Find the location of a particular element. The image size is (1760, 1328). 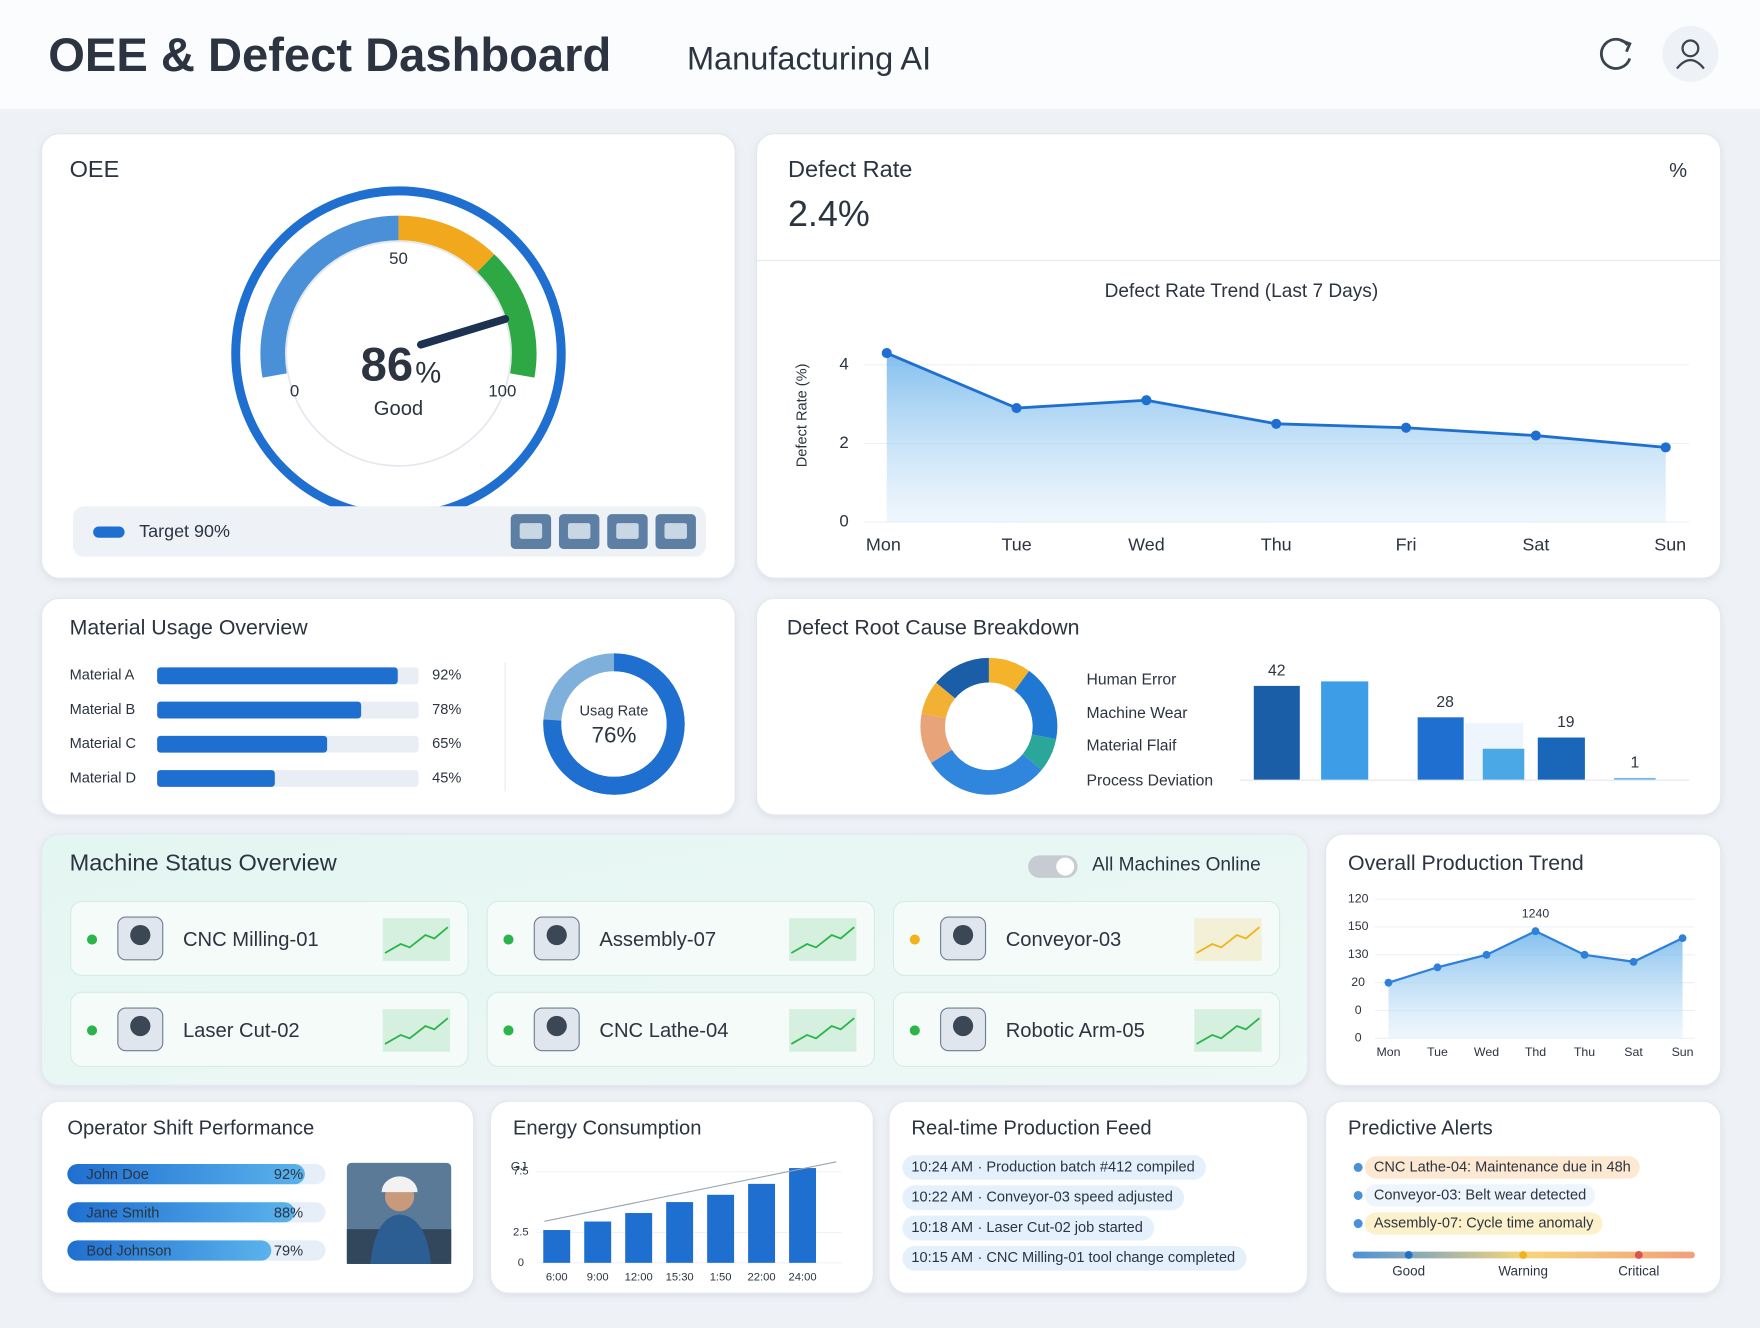

bar-category: Material A is located at coordinates (102, 676).